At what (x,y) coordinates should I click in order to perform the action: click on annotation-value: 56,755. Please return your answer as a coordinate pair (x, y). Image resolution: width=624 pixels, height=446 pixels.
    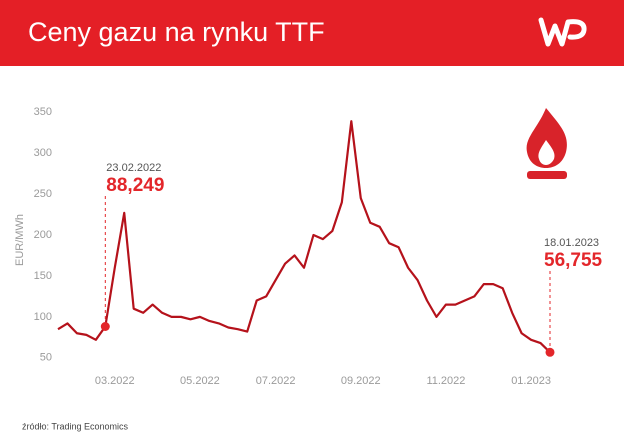
    Looking at the image, I should click on (573, 260).